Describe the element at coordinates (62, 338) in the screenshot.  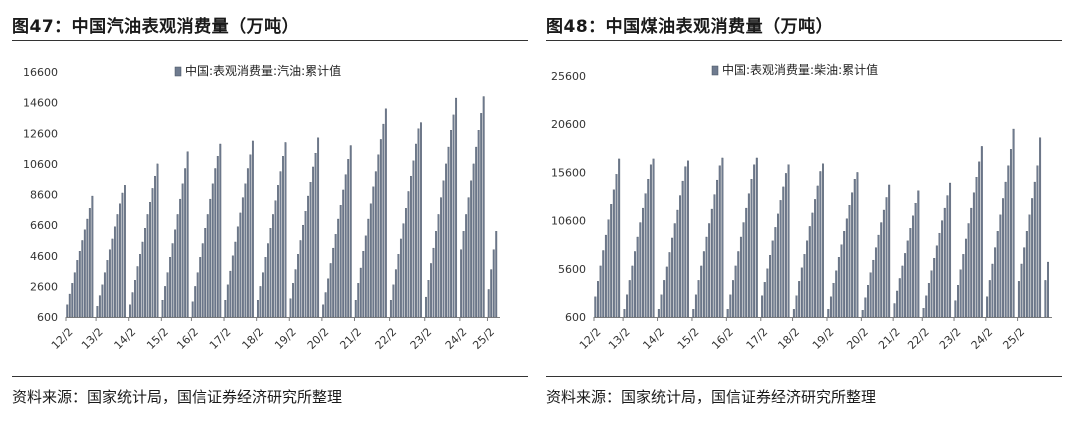
I see `x-tick-label: 12/2` at that location.